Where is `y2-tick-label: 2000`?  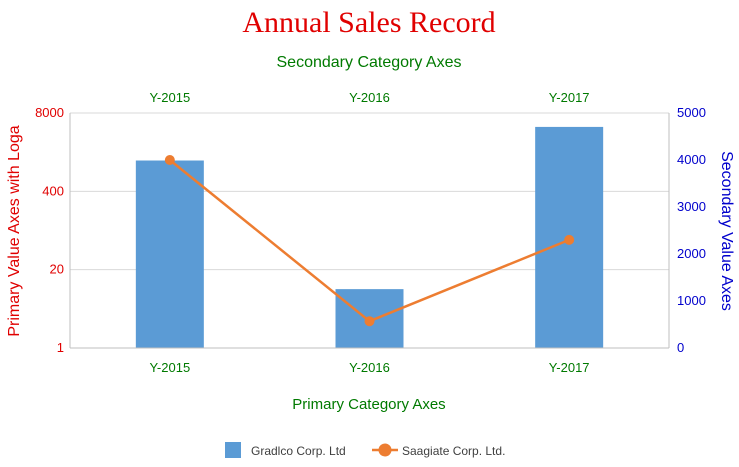
y2-tick-label: 2000 is located at coordinates (691, 253).